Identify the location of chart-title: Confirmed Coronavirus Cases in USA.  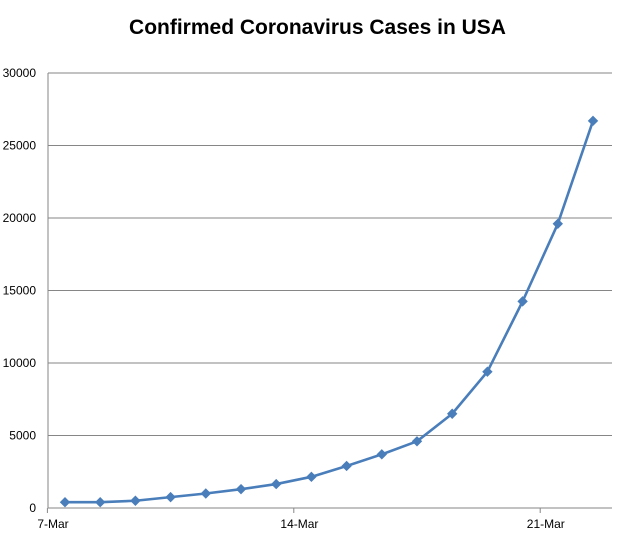
(317, 27).